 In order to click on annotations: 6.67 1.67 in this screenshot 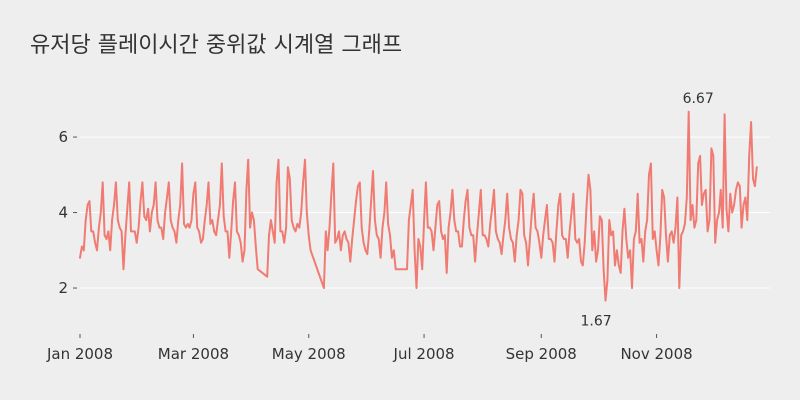, I will do `click(646, 210)`.